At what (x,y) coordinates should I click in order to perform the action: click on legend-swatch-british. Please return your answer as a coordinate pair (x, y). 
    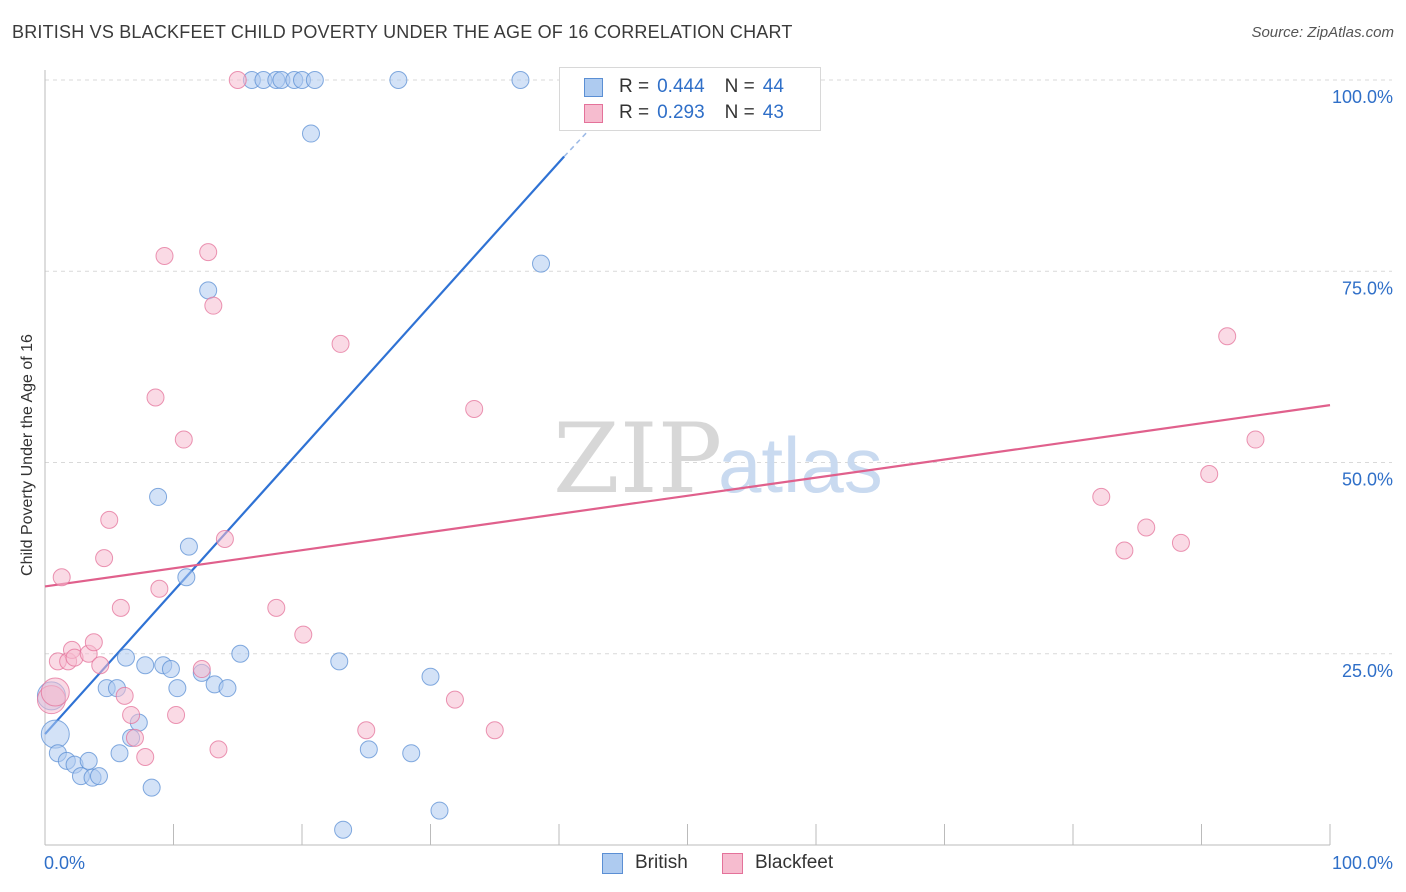
    Looking at the image, I should click on (593, 87).